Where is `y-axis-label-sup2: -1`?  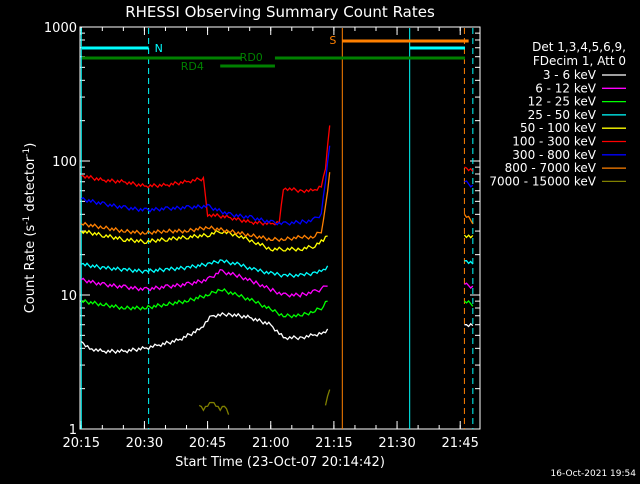 y-axis-label-sup2: -1 is located at coordinates (27, 152).